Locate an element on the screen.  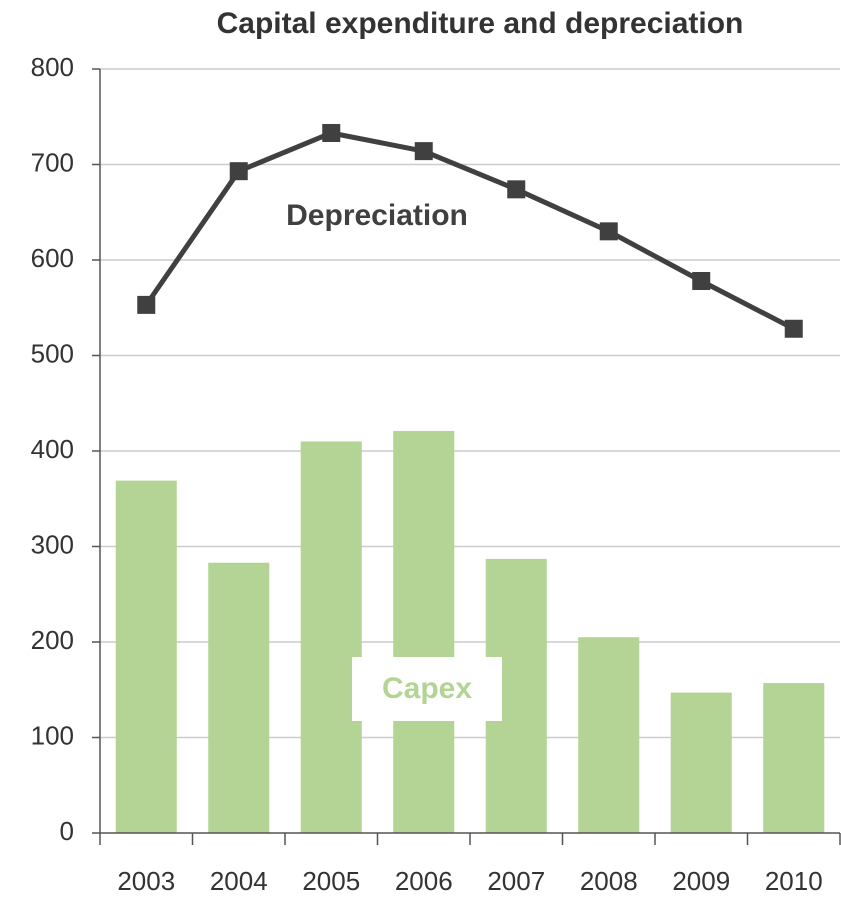
y-tick-label: 500 is located at coordinates (52, 353).